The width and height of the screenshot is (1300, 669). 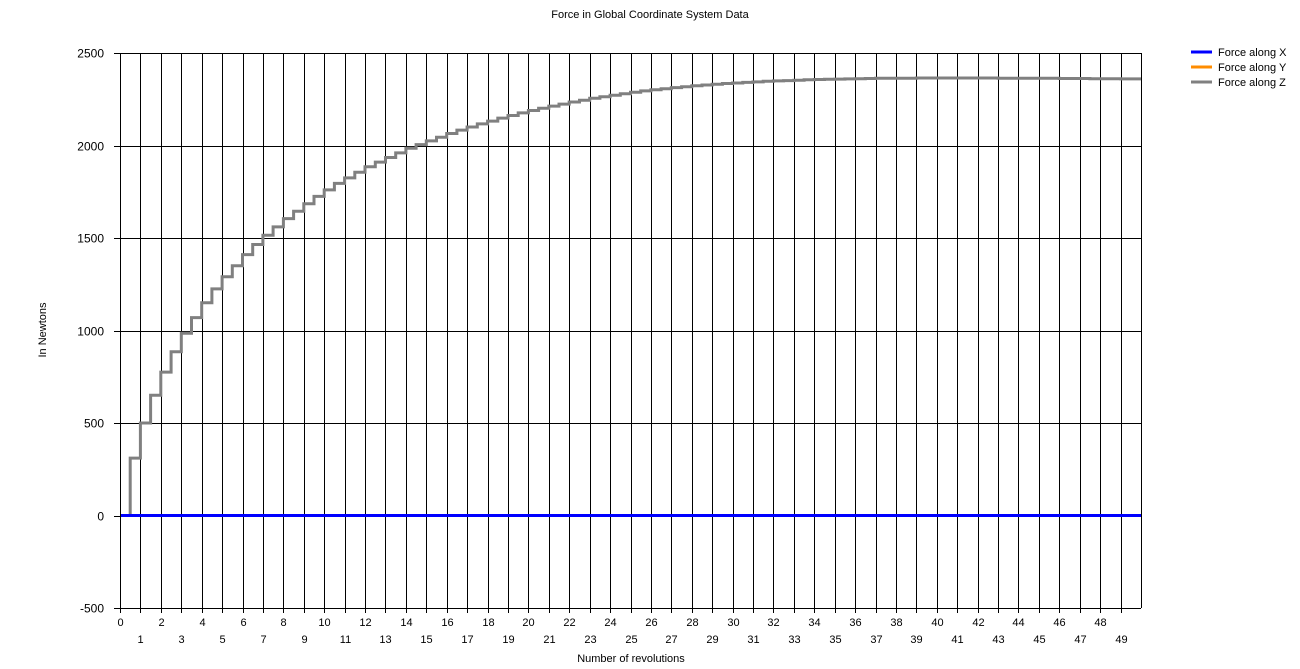 I want to click on x-tick-label: 41, so click(x=957, y=640).